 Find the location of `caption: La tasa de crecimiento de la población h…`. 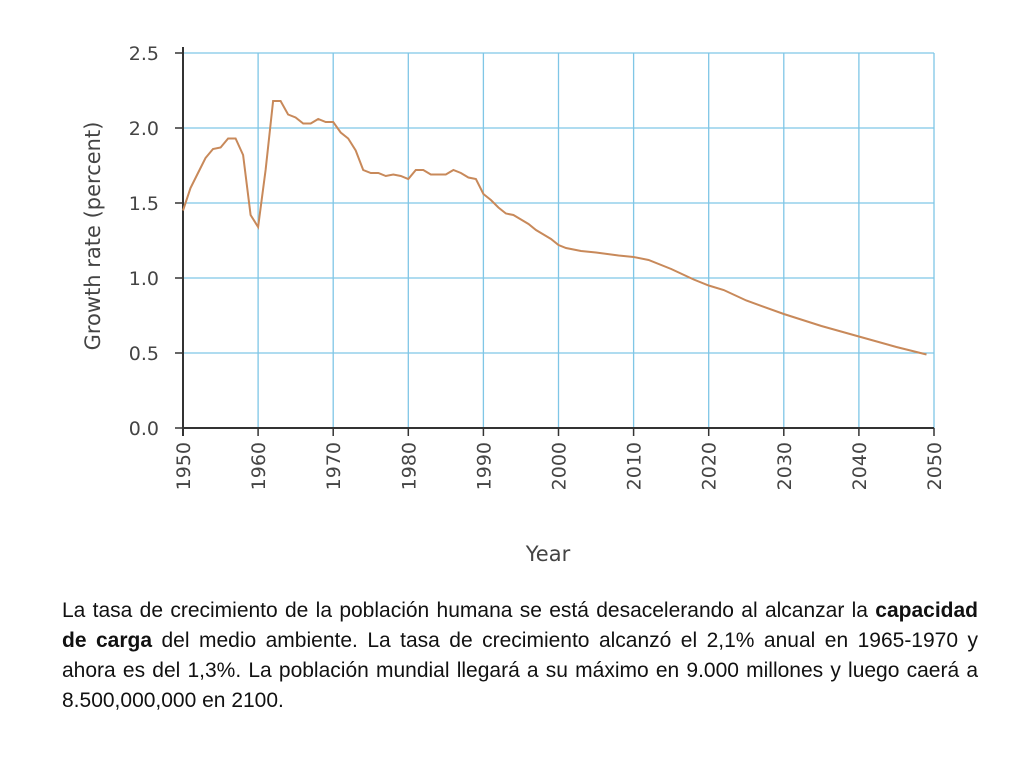

caption: La tasa de crecimiento de la población h… is located at coordinates (520, 656).